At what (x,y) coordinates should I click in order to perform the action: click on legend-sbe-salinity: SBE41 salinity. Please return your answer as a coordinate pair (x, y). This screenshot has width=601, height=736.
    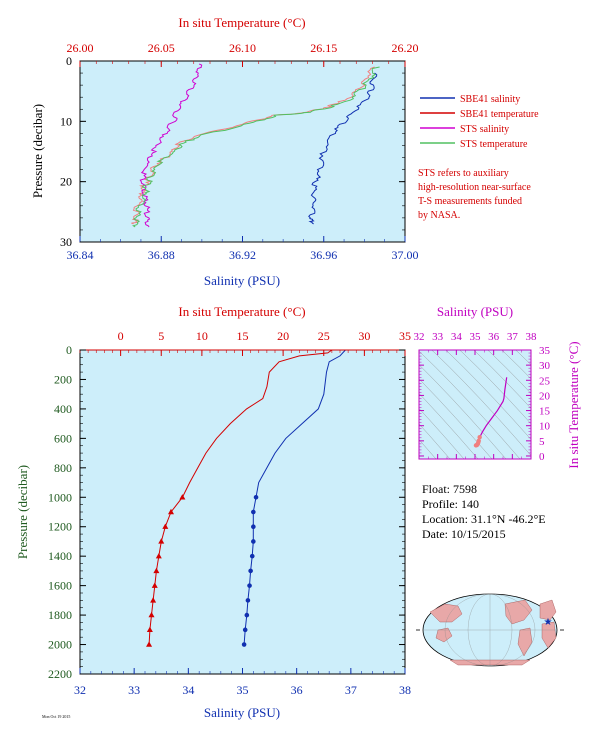
    Looking at the image, I should click on (490, 99).